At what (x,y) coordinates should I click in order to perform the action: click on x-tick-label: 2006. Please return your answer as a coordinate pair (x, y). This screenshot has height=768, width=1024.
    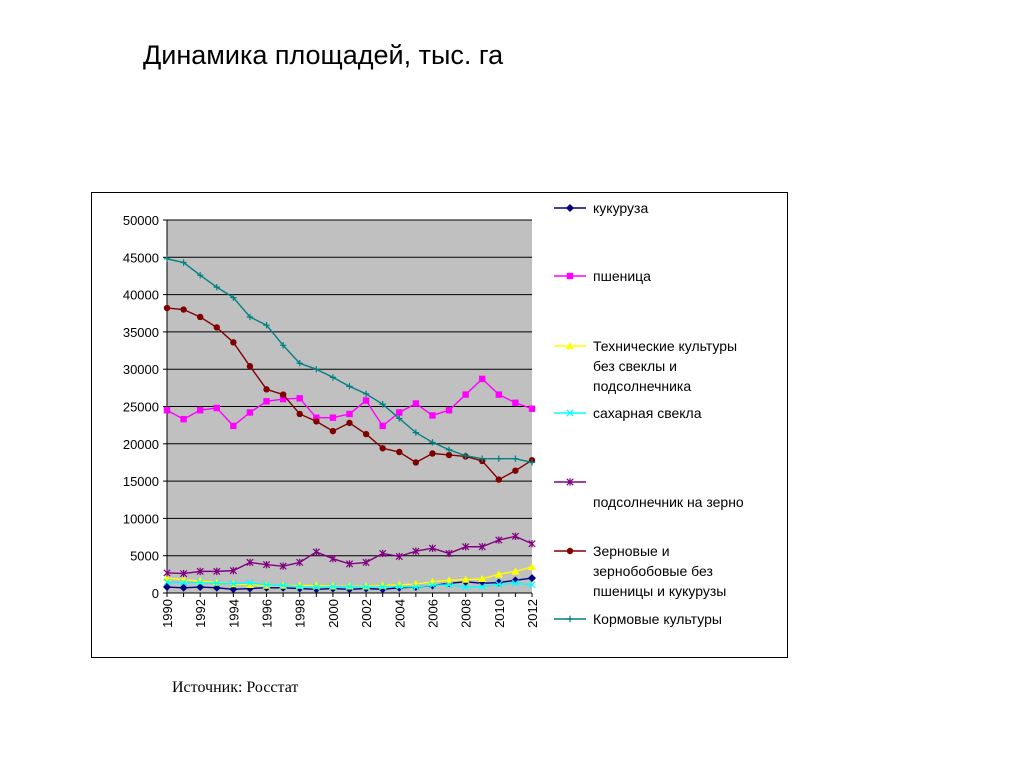
    Looking at the image, I should click on (432, 613).